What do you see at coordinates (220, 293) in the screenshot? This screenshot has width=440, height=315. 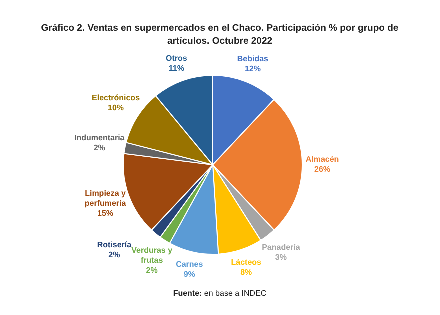 I see `source-note: Fuente: en base a INDEC` at bounding box center [220, 293].